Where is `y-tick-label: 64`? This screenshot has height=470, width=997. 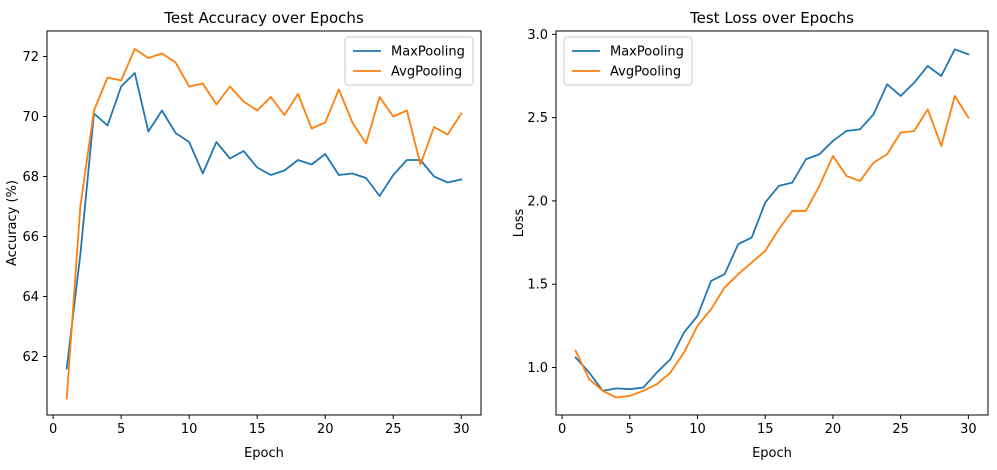 y-tick-label: 64 is located at coordinates (30, 297).